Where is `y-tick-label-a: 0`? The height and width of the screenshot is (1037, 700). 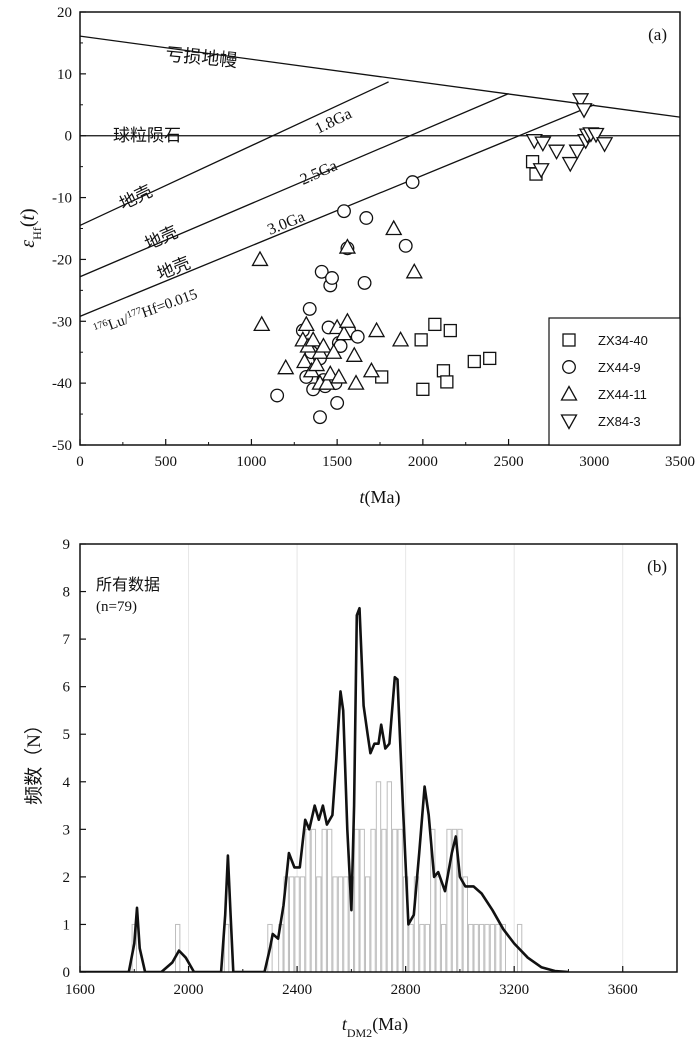
y-tick-label-a: 0 is located at coordinates (69, 137).